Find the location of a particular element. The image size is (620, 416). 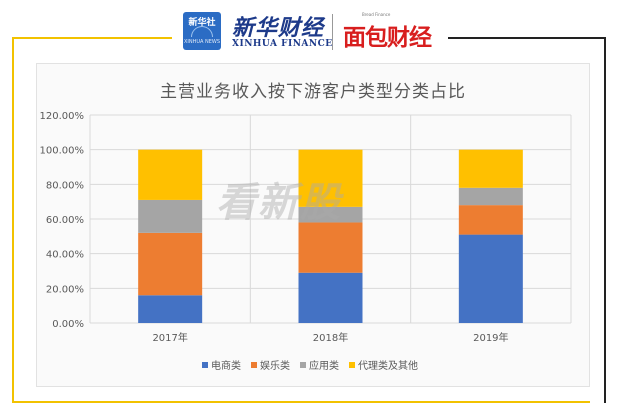

chart-title: 主营业务收入按下游客户类型分类占比 is located at coordinates (313, 92).